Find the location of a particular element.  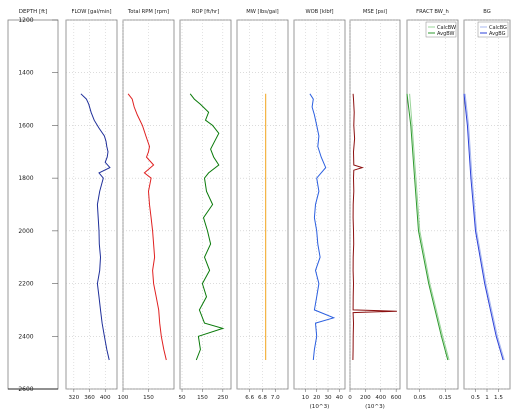

track-0: FLOW [gal/min] 320 360 400 is located at coordinates (91, 205).